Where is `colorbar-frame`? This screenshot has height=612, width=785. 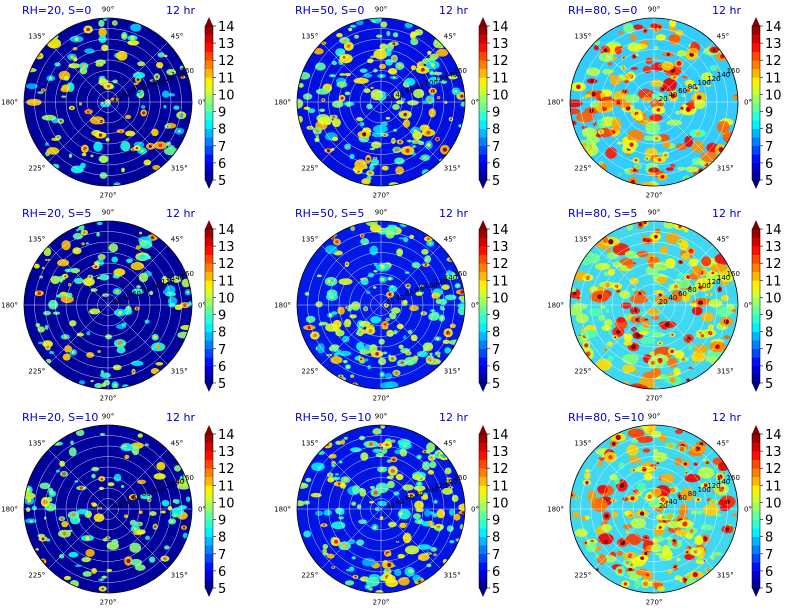 colorbar-frame is located at coordinates (209, 306).